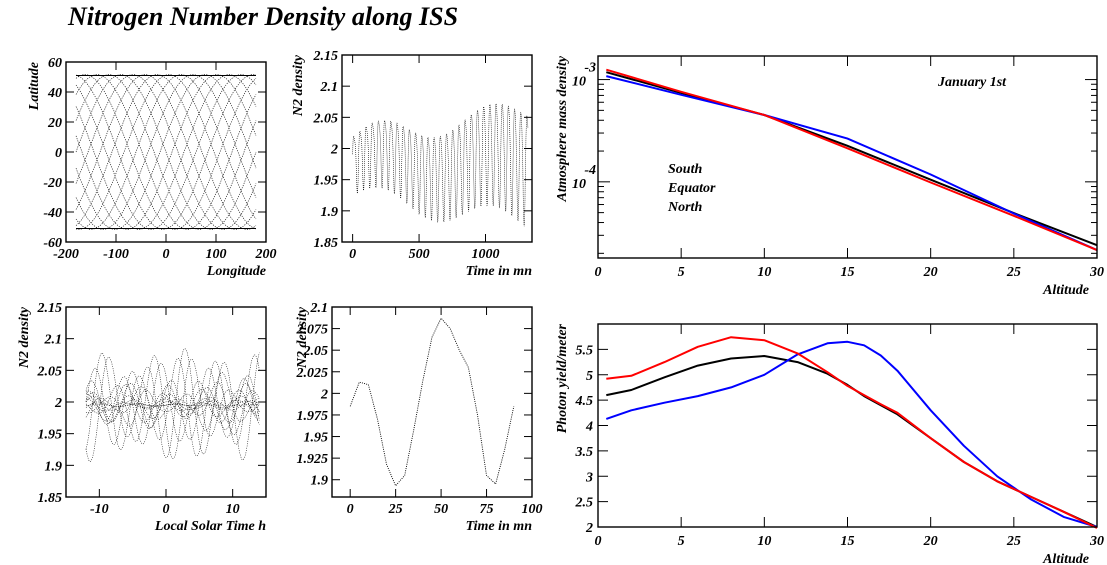 The width and height of the screenshot is (1107, 565). Describe the element at coordinates (590, 68) in the screenshot. I see `y-tick-label-exponent: -3` at that location.